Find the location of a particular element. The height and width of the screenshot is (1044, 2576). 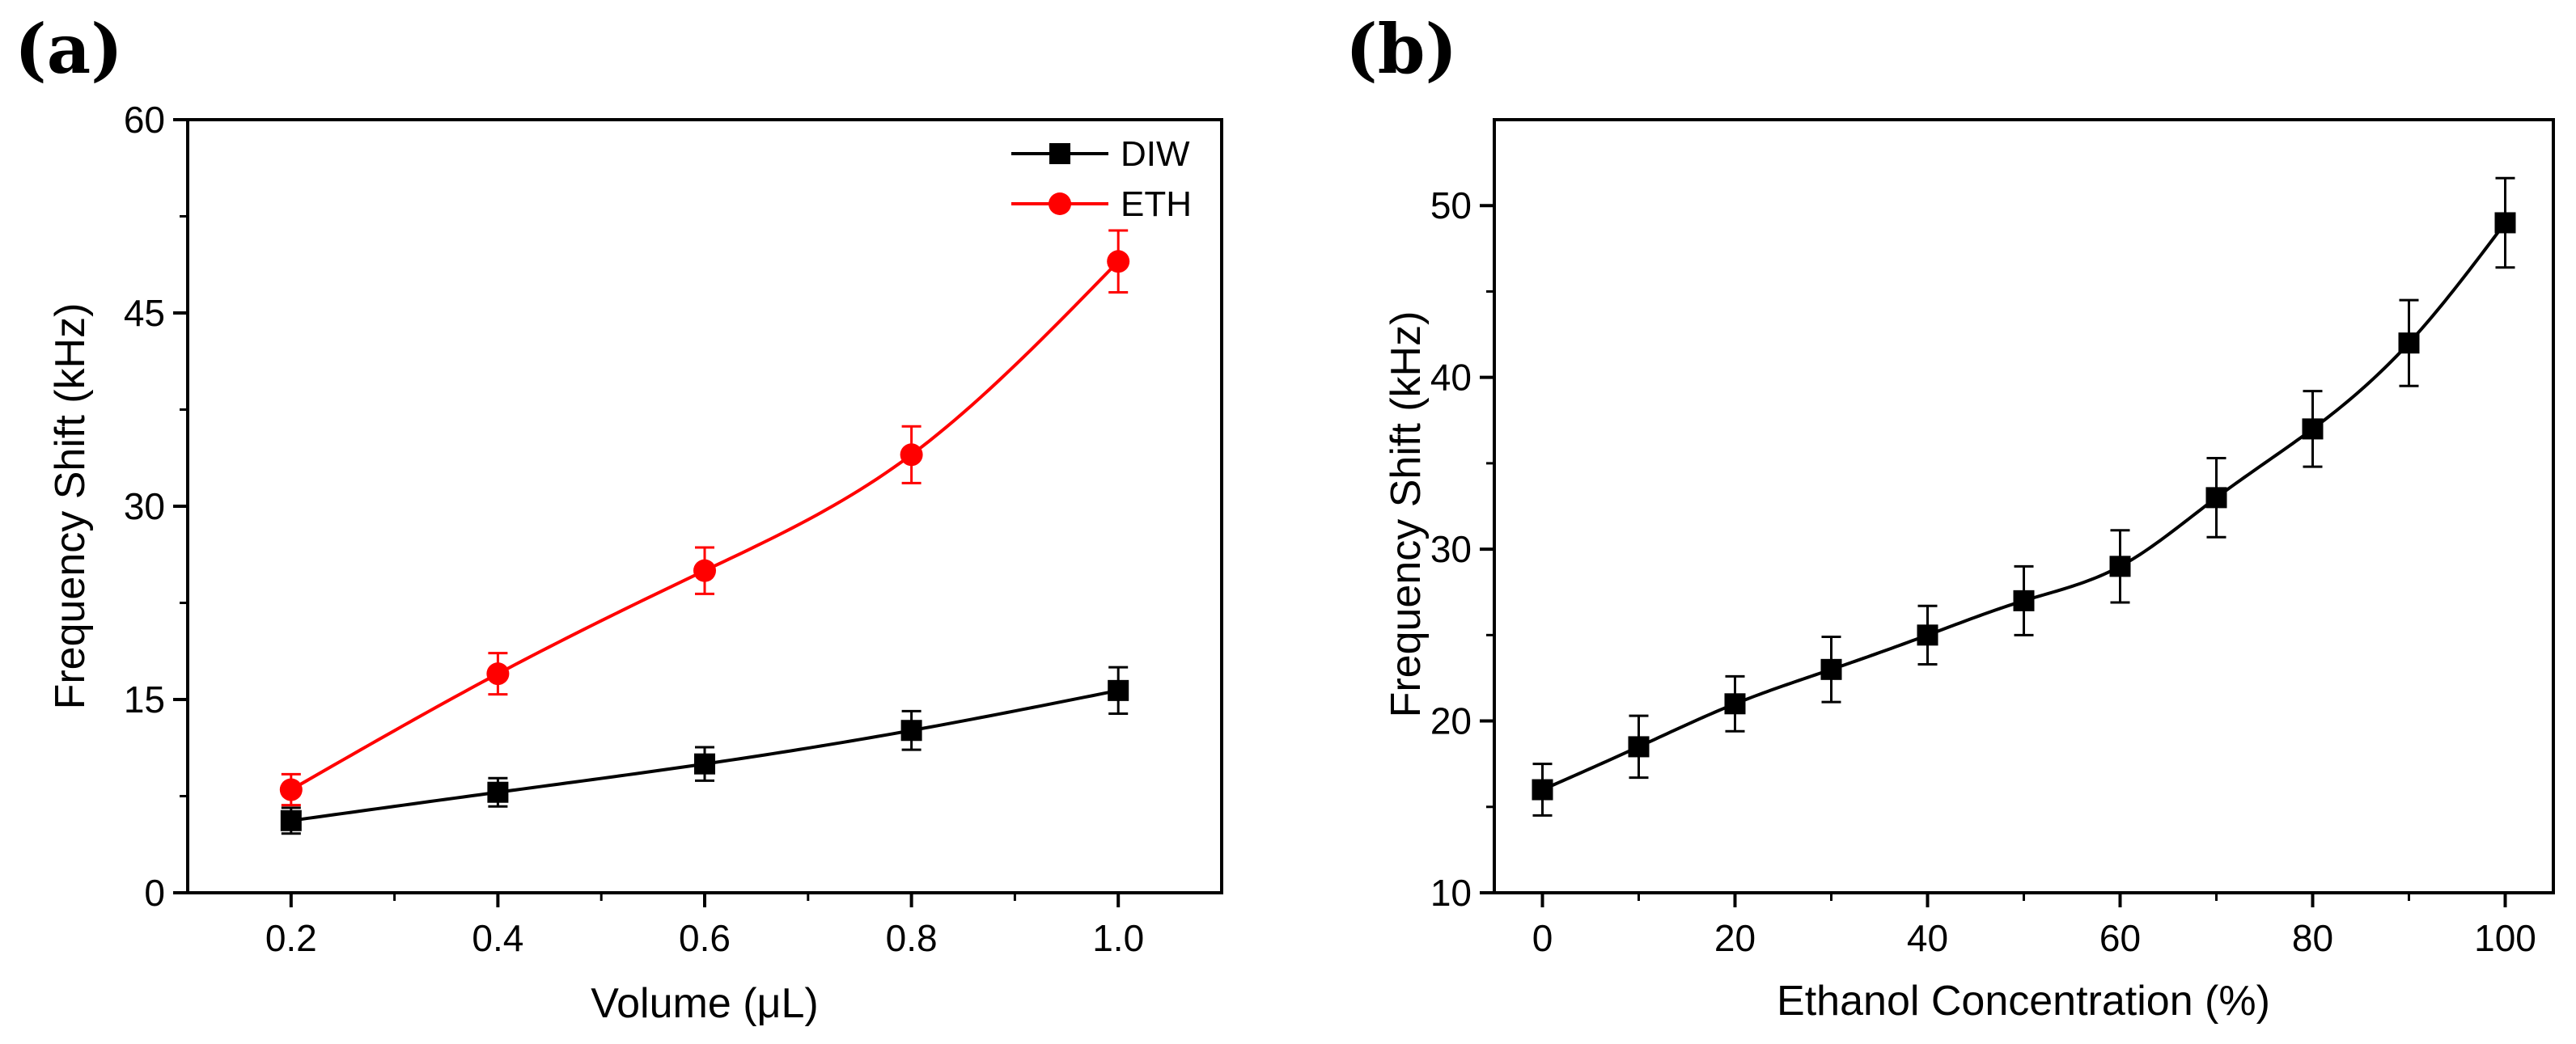

x-tick-label: 0 is located at coordinates (1542, 938).